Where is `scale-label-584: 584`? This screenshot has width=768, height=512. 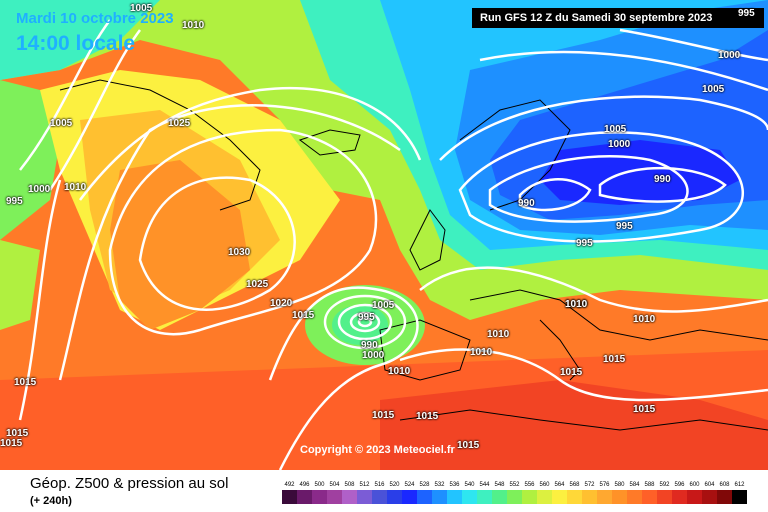 scale-label-584: 584 is located at coordinates (634, 485).